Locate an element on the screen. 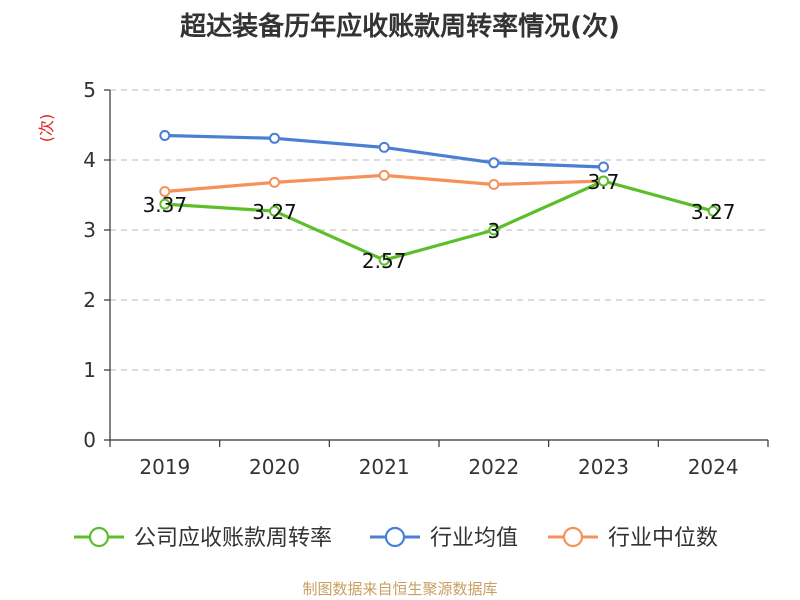  legend-item: 行业中位数 is located at coordinates (633, 538).